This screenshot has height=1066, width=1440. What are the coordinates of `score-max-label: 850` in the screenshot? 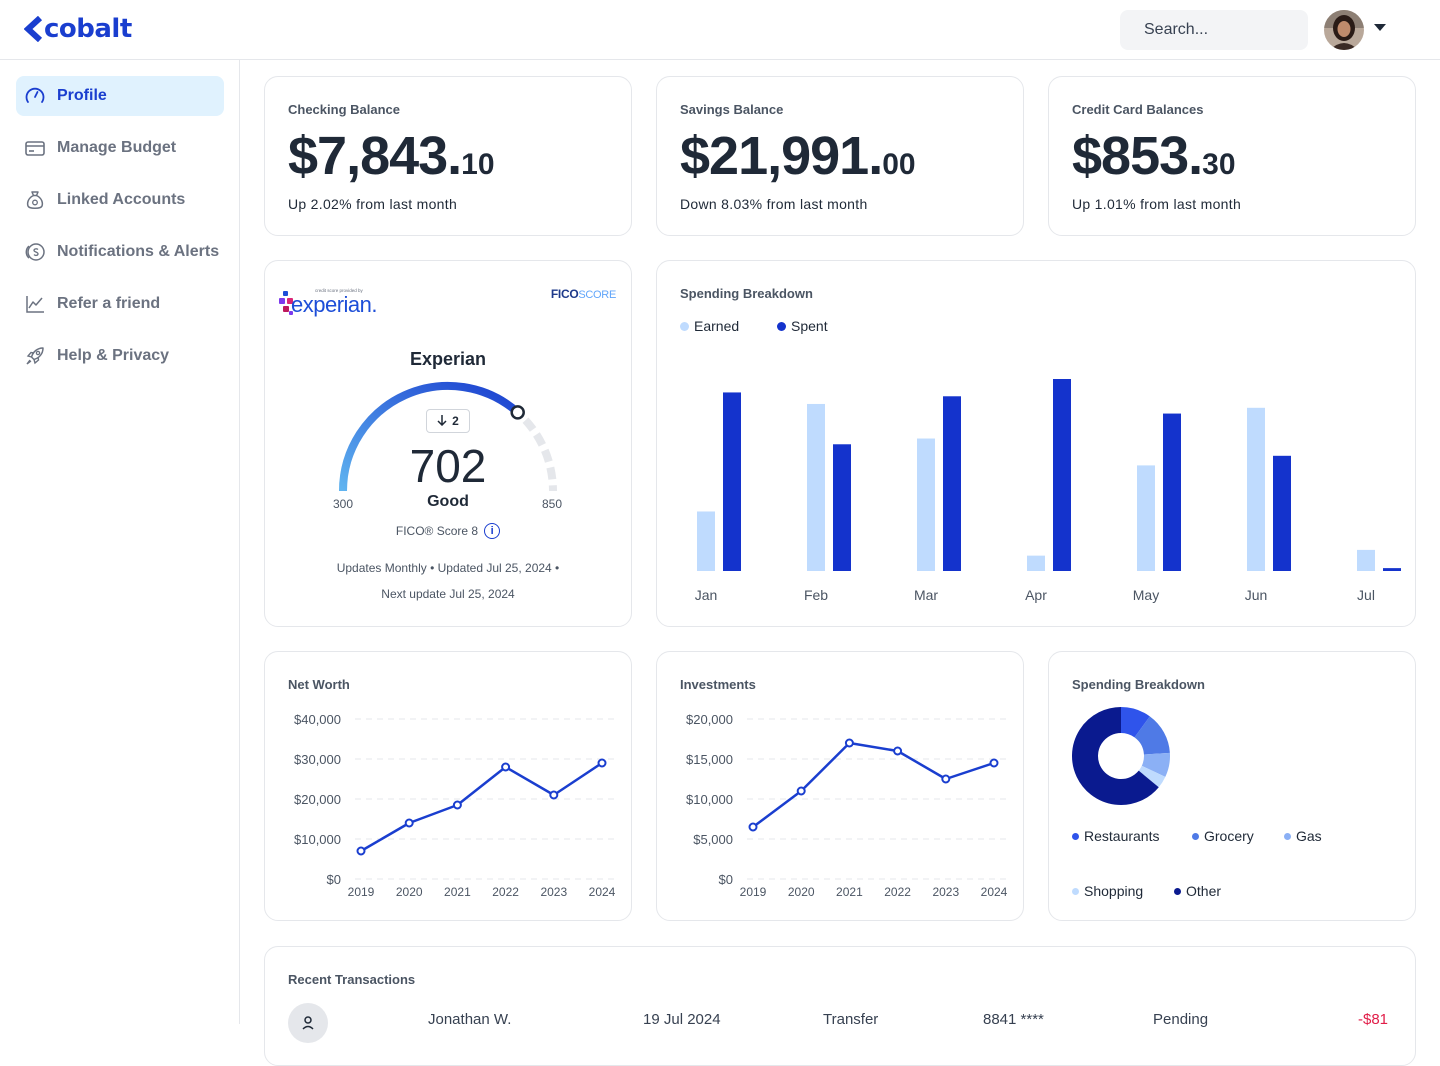 It's located at (552, 504).